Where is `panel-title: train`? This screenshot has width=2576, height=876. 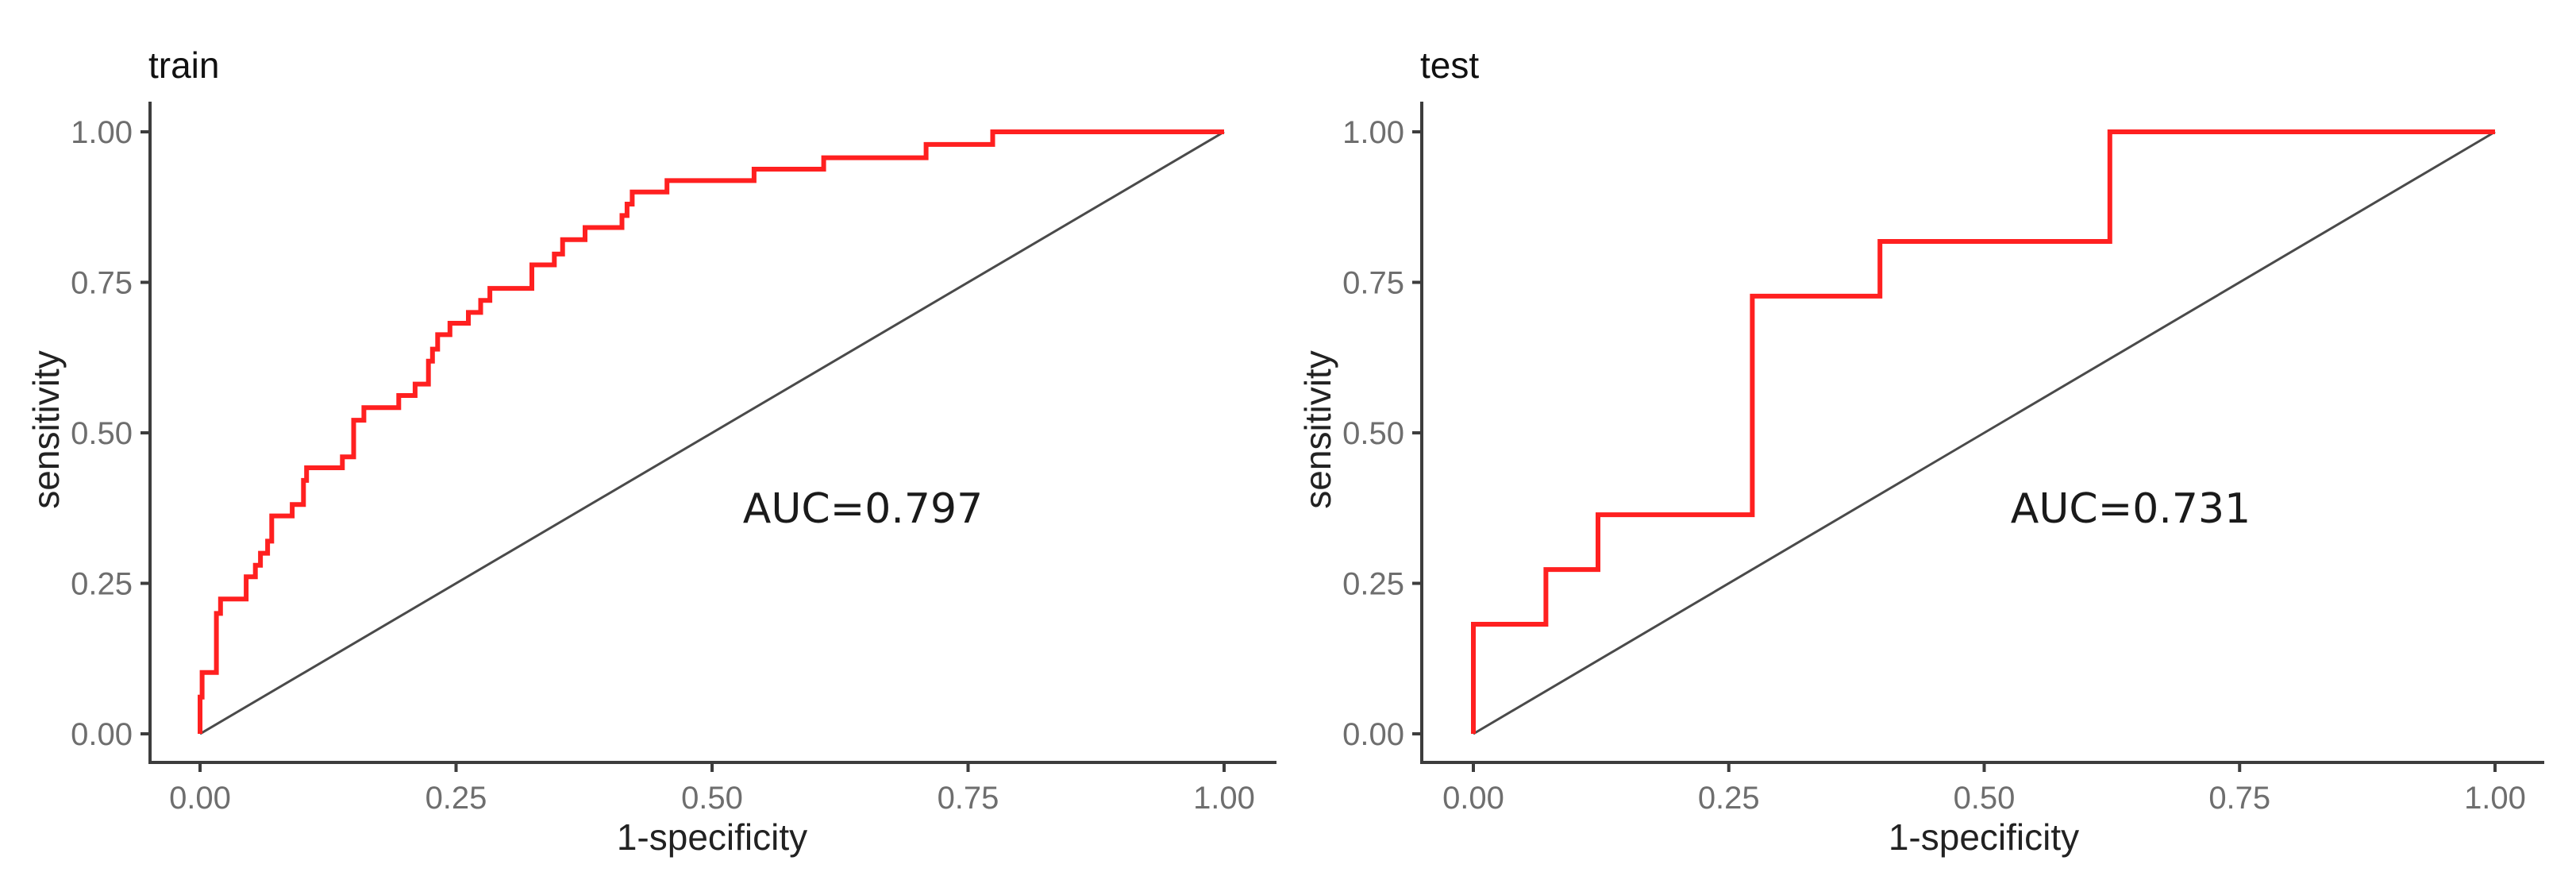
panel-title: train is located at coordinates (183, 65).